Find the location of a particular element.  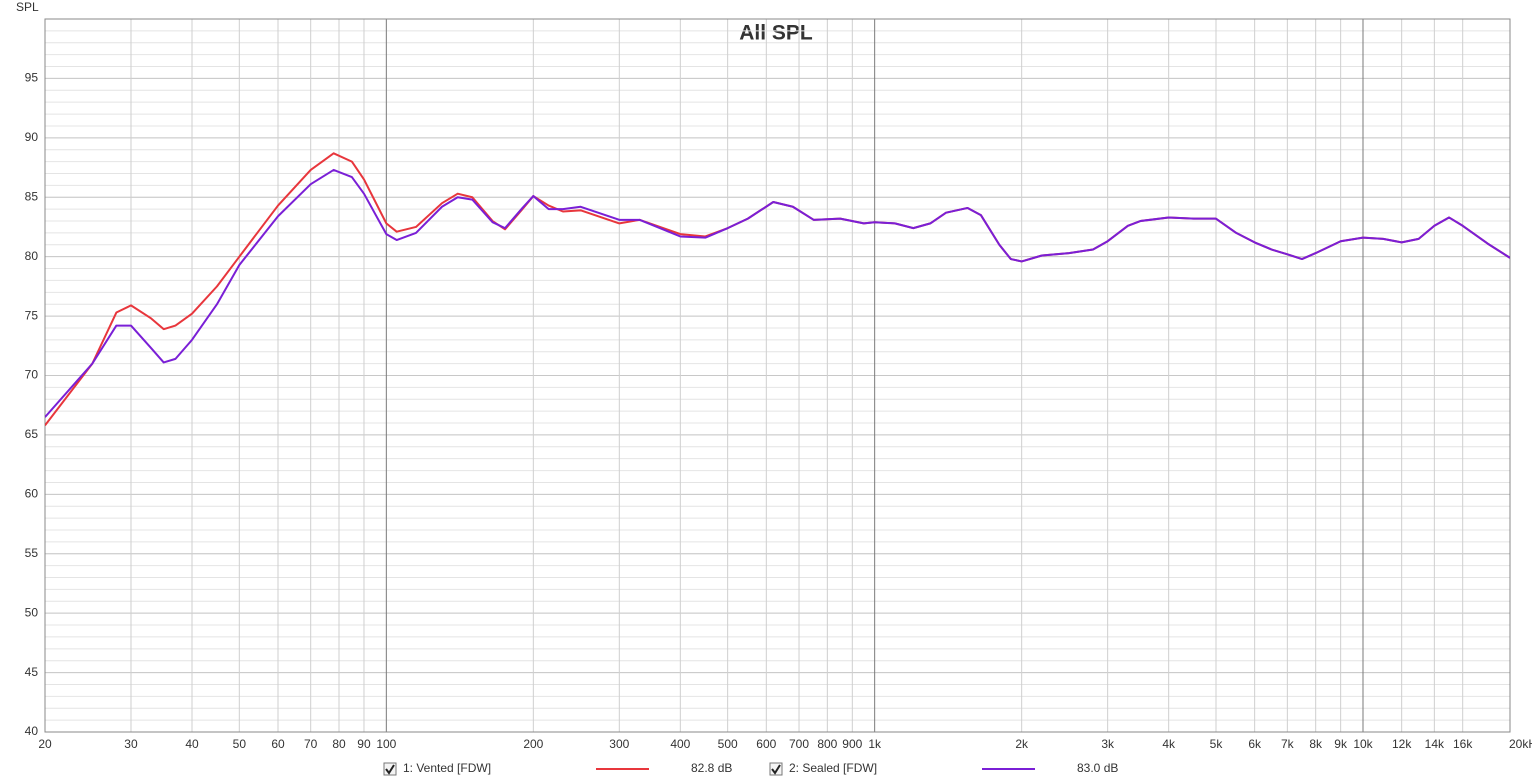

x-tick-label: 6k is located at coordinates (1255, 744).